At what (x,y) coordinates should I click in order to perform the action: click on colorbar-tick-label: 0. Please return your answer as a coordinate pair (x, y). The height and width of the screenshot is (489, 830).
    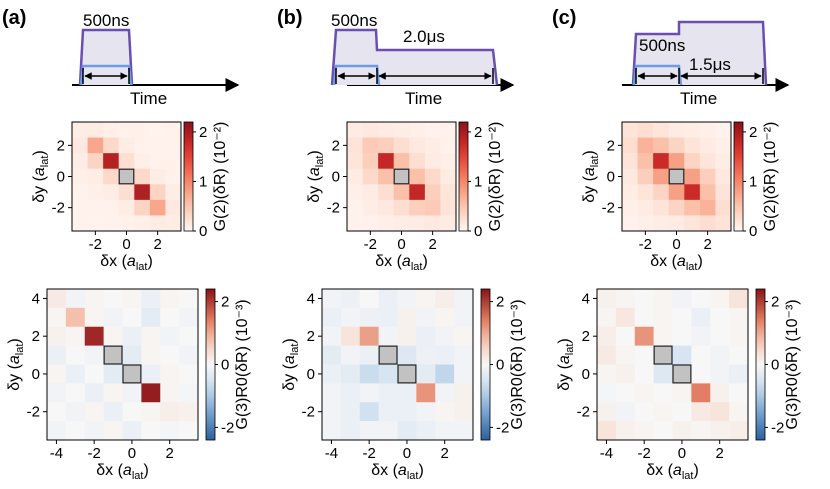
    Looking at the image, I should click on (478, 231).